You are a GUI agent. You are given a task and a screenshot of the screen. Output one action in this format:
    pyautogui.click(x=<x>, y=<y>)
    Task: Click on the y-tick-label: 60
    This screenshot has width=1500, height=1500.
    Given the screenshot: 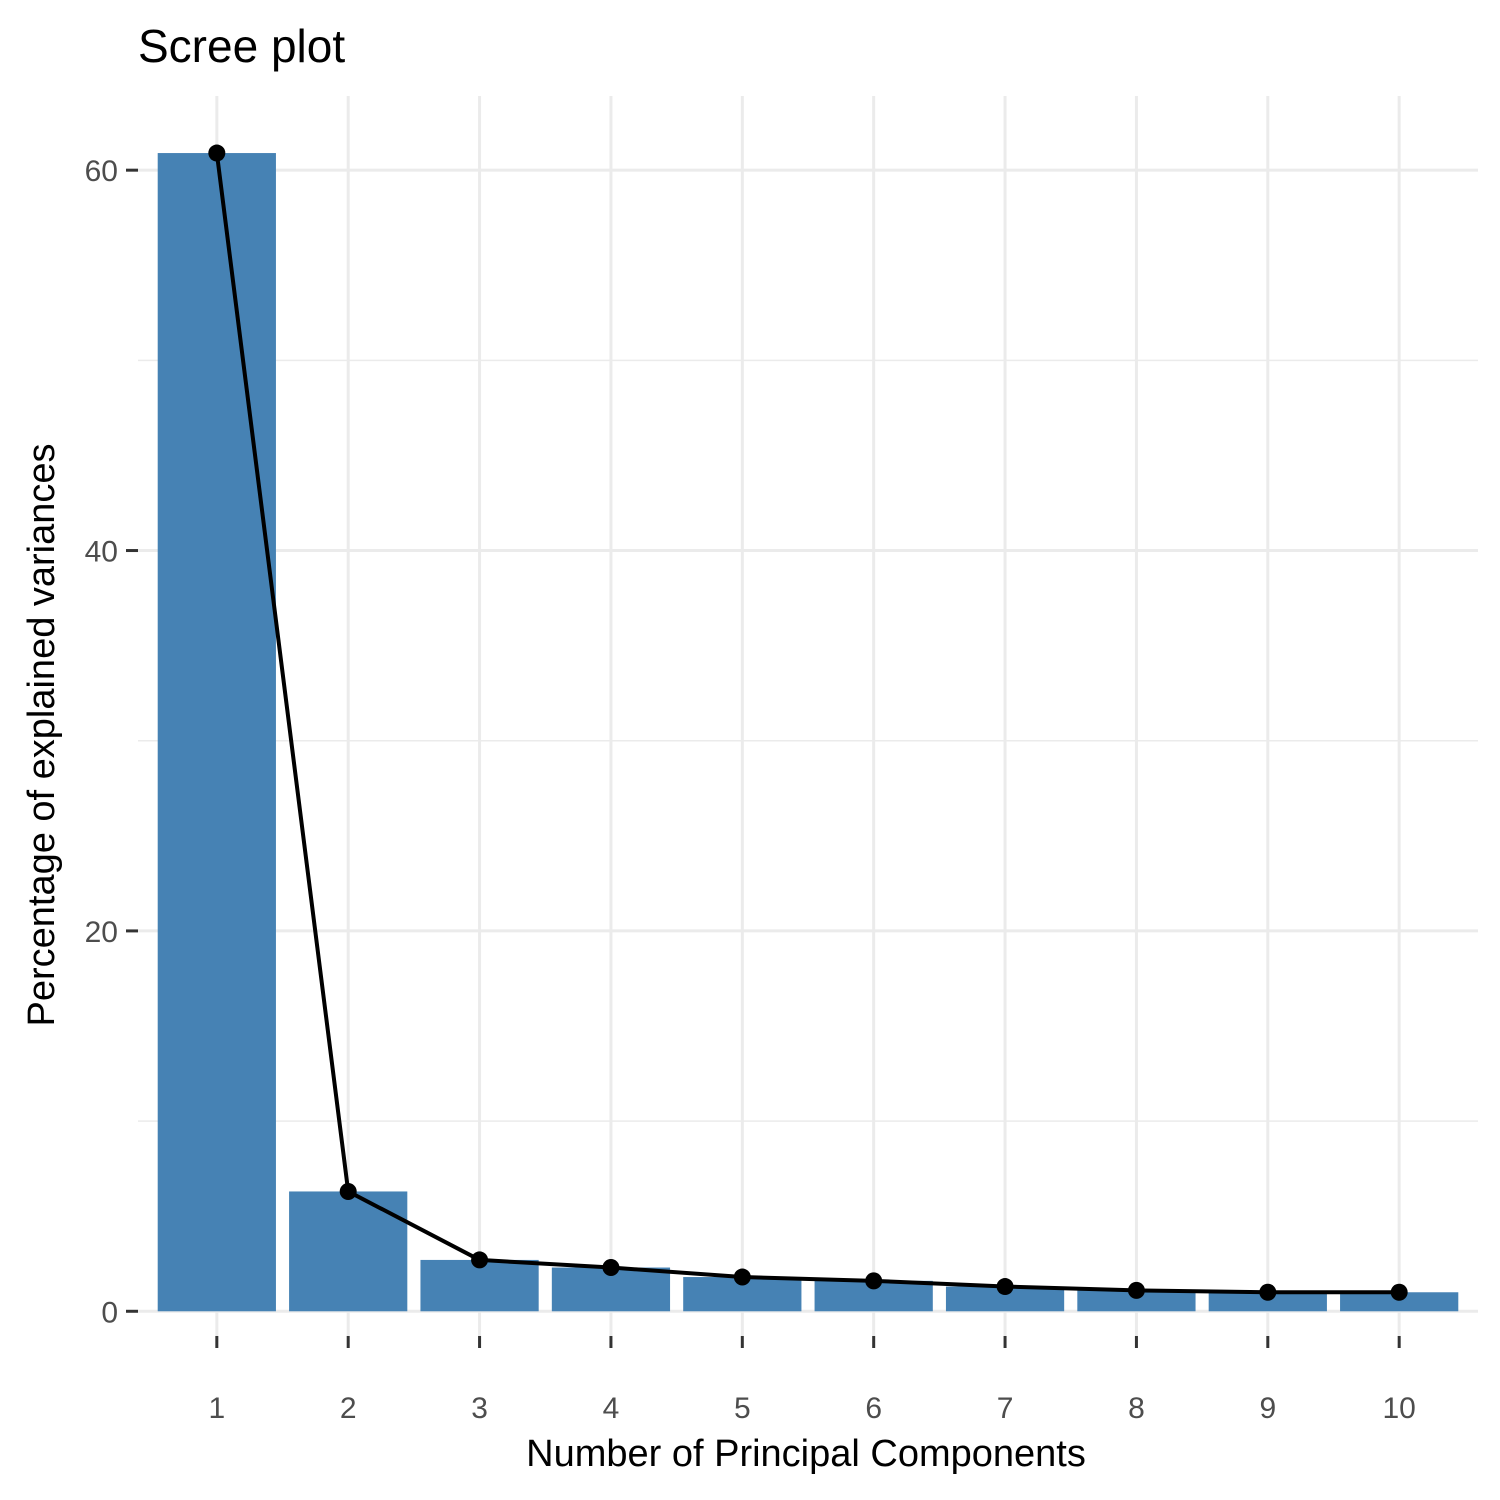 What is the action you would take?
    pyautogui.click(x=101, y=171)
    